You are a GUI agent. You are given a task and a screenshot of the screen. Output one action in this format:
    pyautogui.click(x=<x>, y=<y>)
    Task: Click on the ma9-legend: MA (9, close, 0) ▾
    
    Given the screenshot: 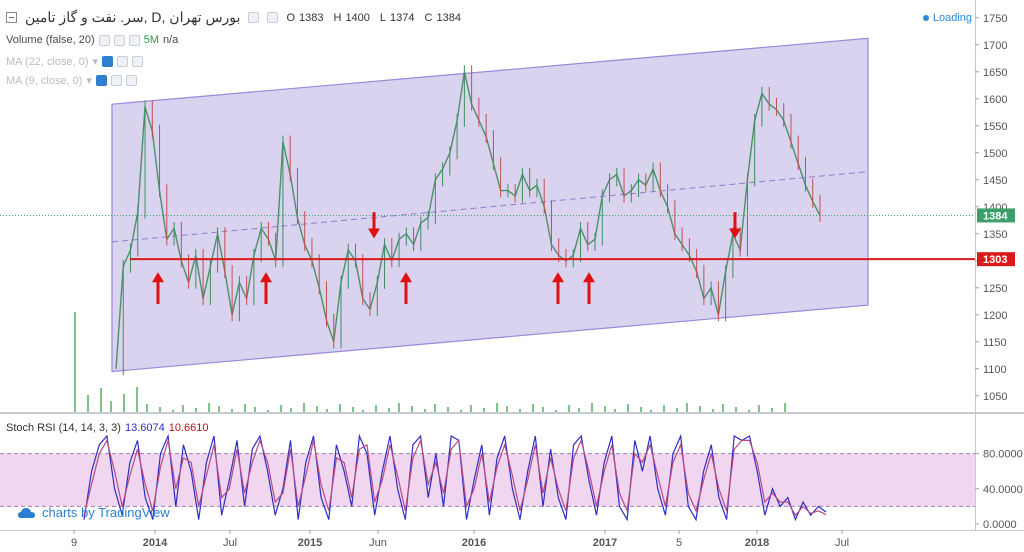 What is the action you would take?
    pyautogui.click(x=71, y=80)
    